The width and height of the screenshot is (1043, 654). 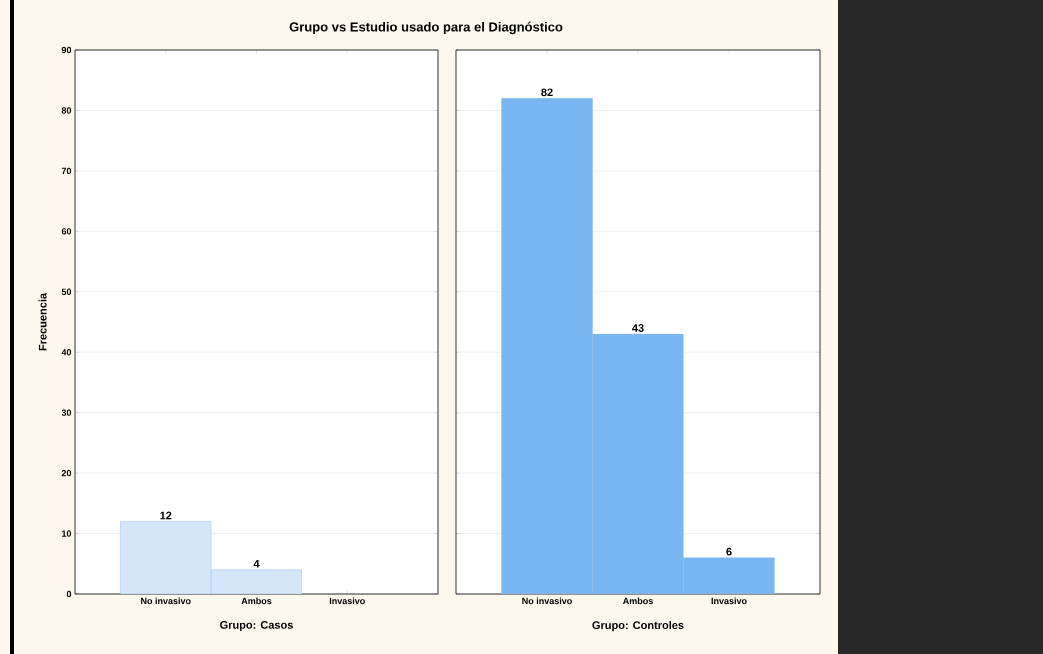 What do you see at coordinates (67, 533) in the screenshot?
I see `y-tick-label: 10` at bounding box center [67, 533].